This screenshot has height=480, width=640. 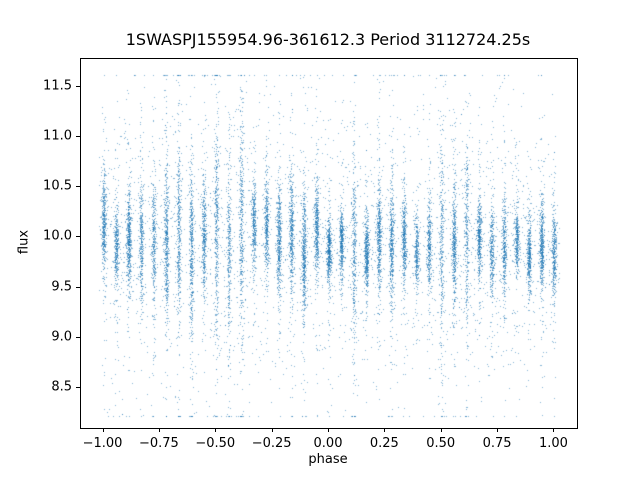 I want to click on y-axis-label: flux, so click(x=24, y=242).